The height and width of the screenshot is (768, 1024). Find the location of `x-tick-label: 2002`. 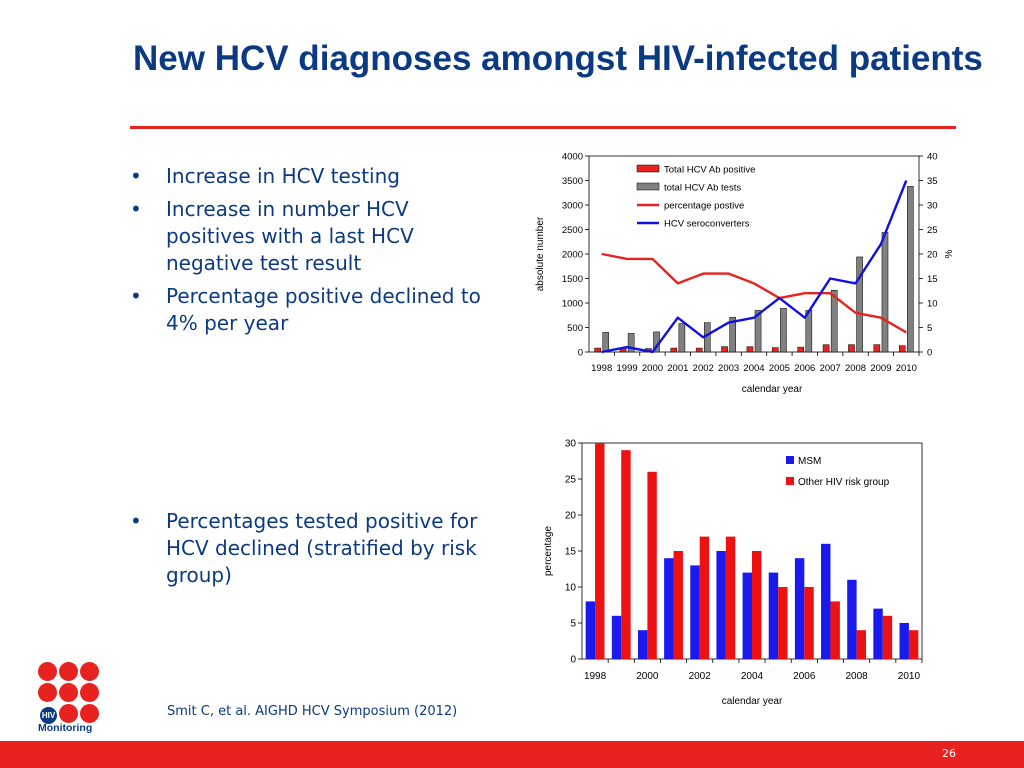

x-tick-label: 2002 is located at coordinates (700, 676).